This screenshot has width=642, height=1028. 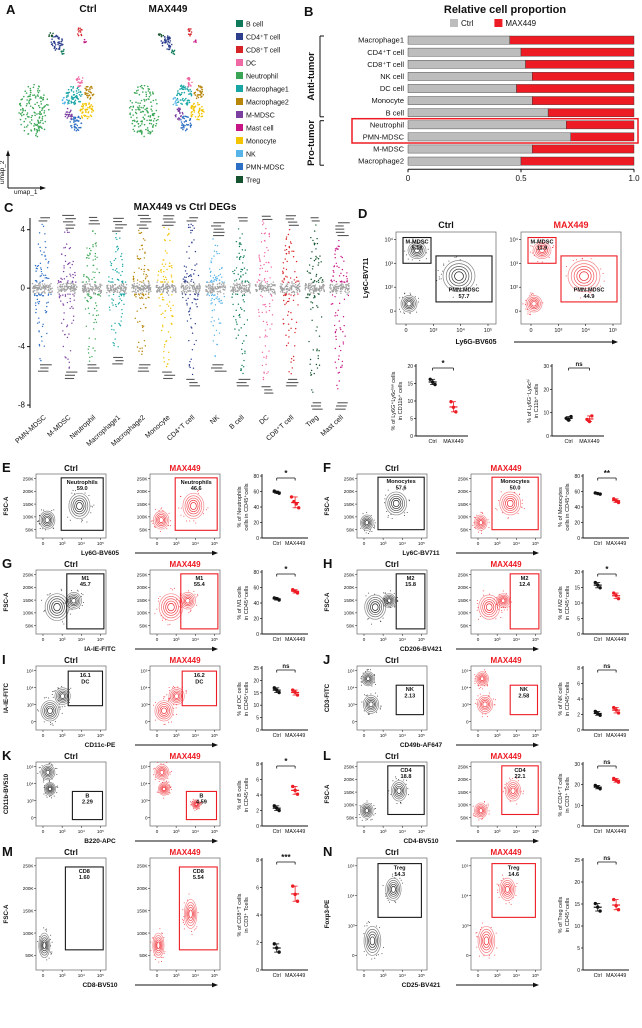 What do you see at coordinates (385, 52) in the screenshot?
I see `bar-category: CD4⁺T cell` at bounding box center [385, 52].